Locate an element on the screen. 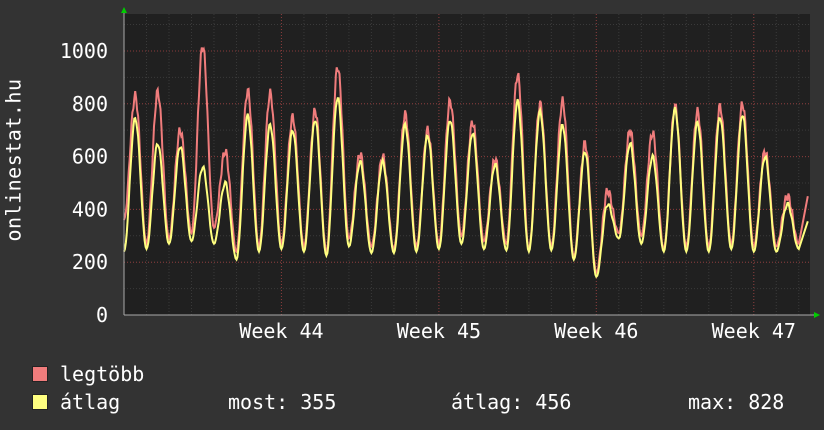 Image resolution: width=824 pixels, height=430 pixels. legend-item-atlag: átlag is located at coordinates (76, 402).